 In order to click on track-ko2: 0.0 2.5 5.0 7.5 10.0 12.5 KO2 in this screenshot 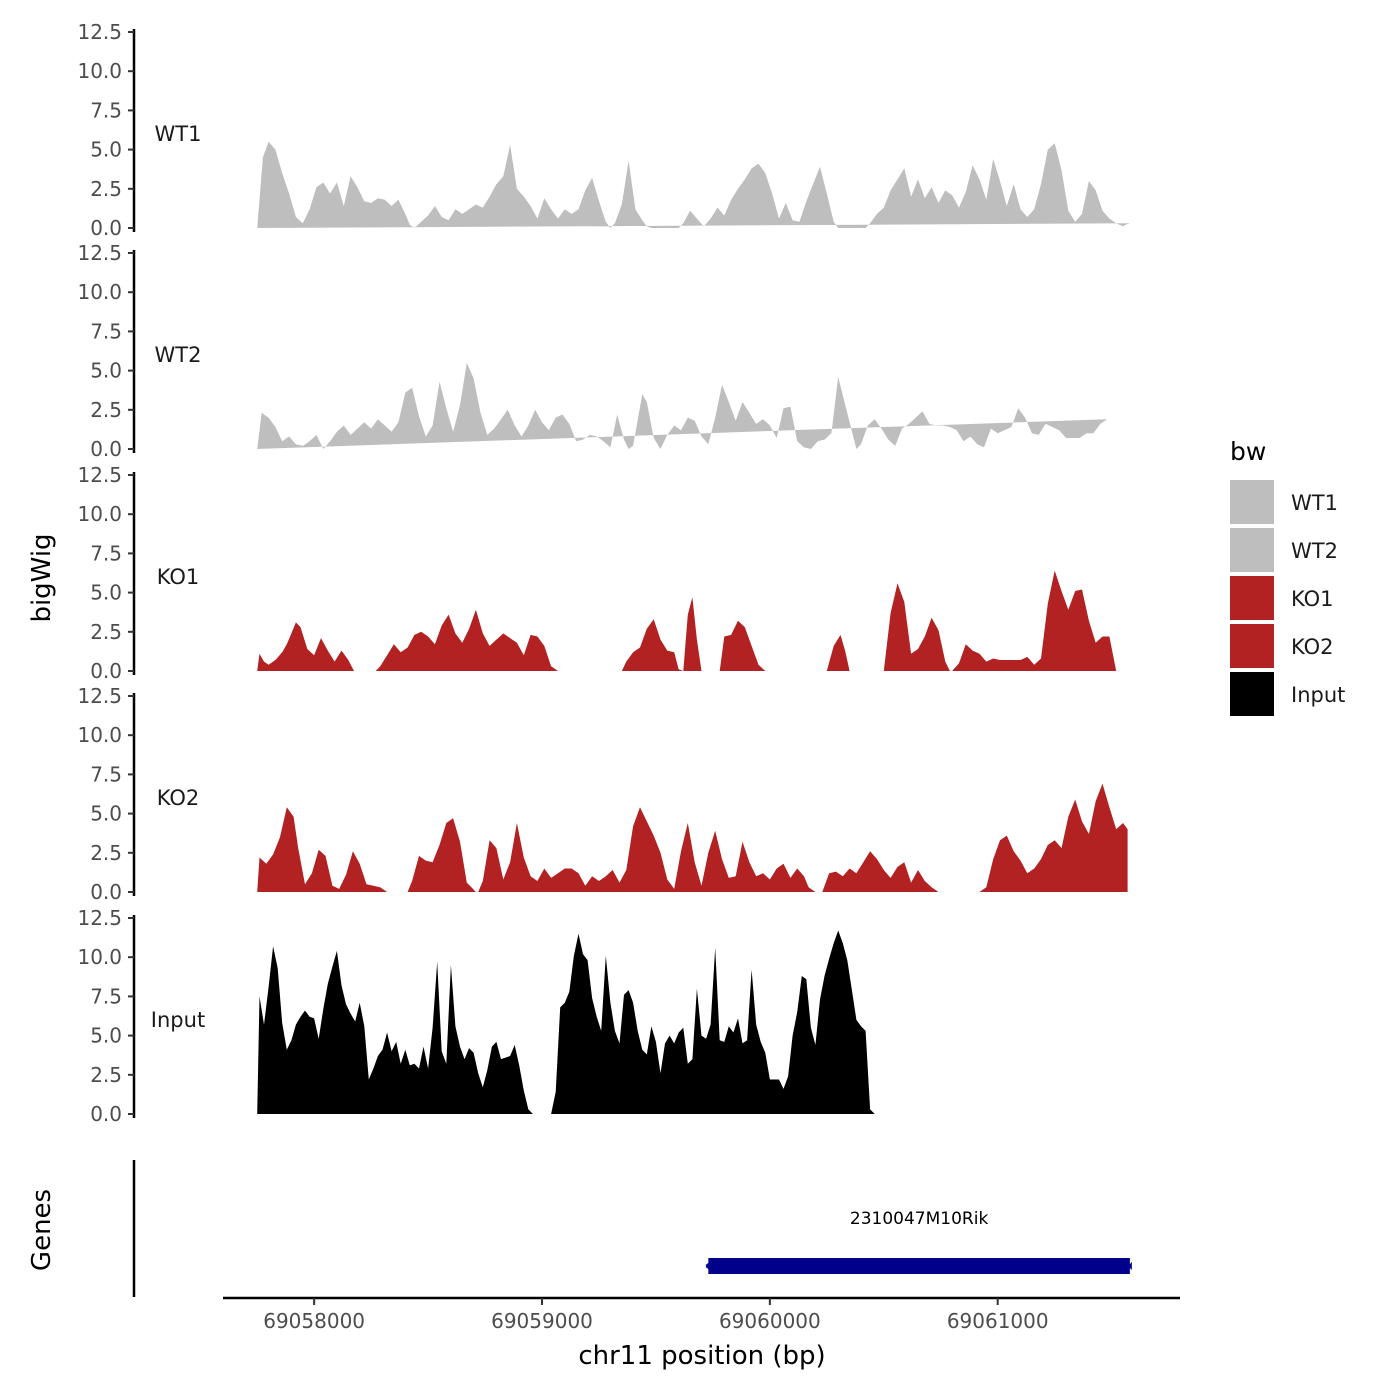, I will do `click(602, 794)`.